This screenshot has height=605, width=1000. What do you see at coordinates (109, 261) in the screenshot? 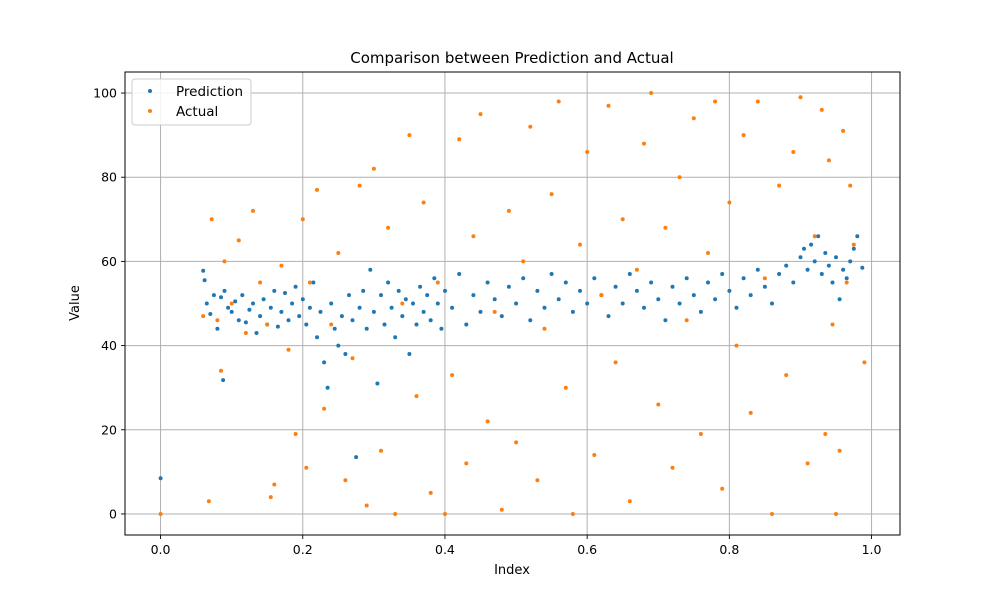
I see `y-tick-label: 60` at bounding box center [109, 261].